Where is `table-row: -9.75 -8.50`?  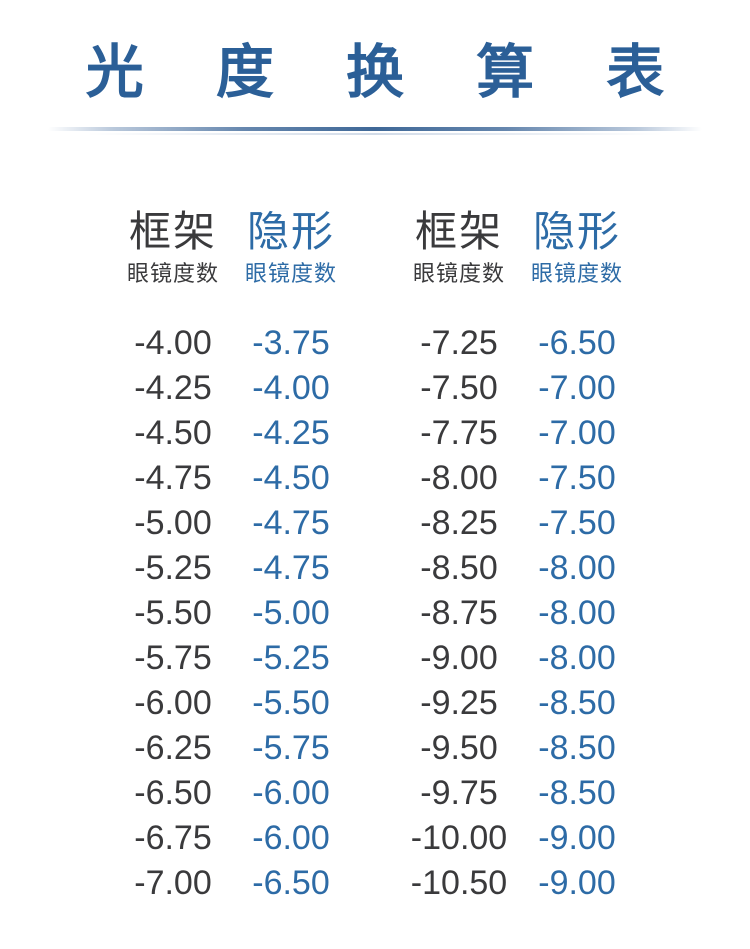
table-row: -9.75 -8.50 is located at coordinates (518, 793).